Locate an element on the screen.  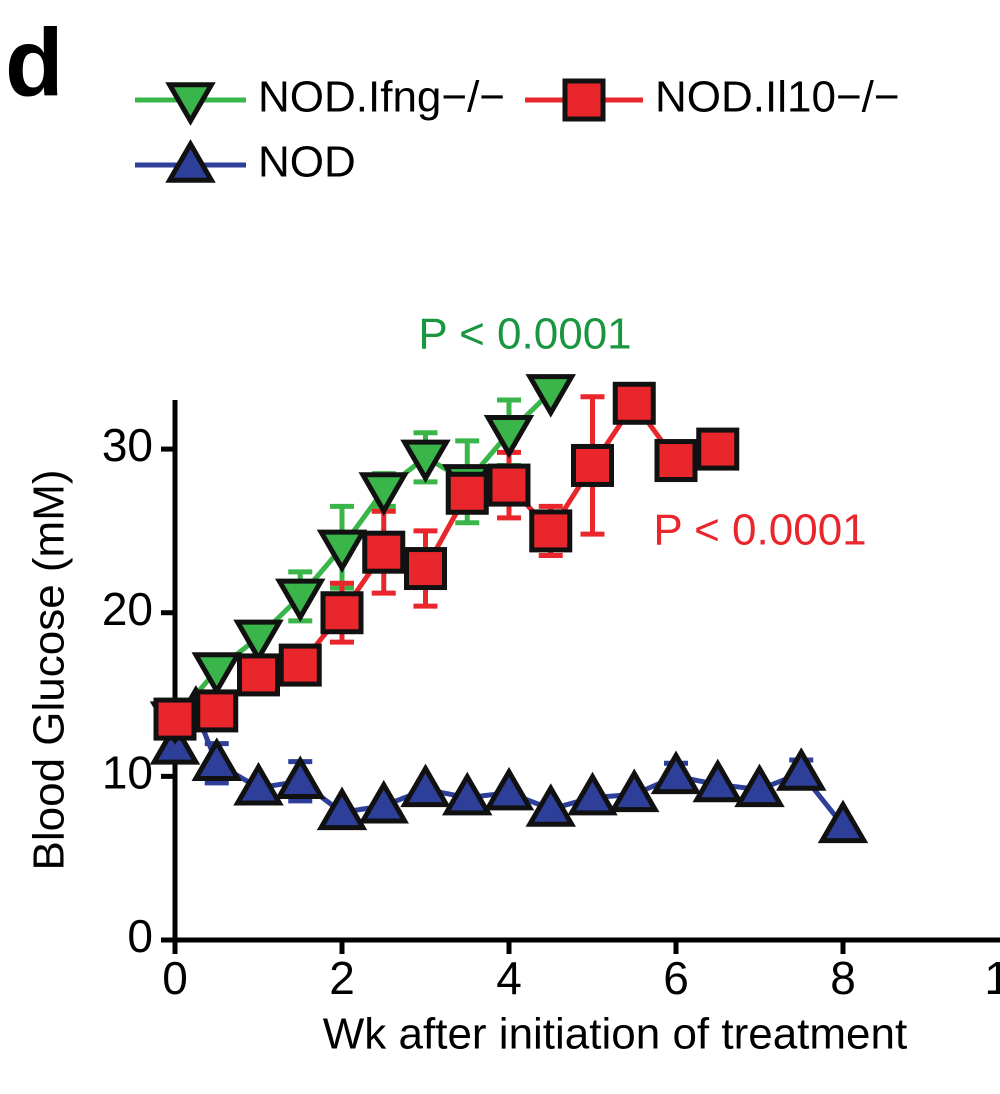
y-tick-label: 20 is located at coordinates (127, 609).